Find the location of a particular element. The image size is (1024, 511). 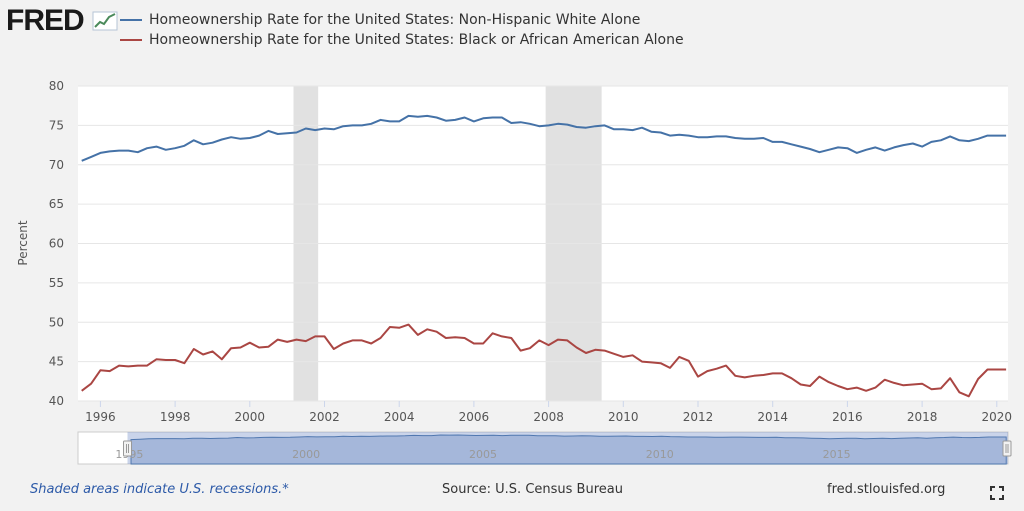

navigator-label: 2010 is located at coordinates (660, 454).